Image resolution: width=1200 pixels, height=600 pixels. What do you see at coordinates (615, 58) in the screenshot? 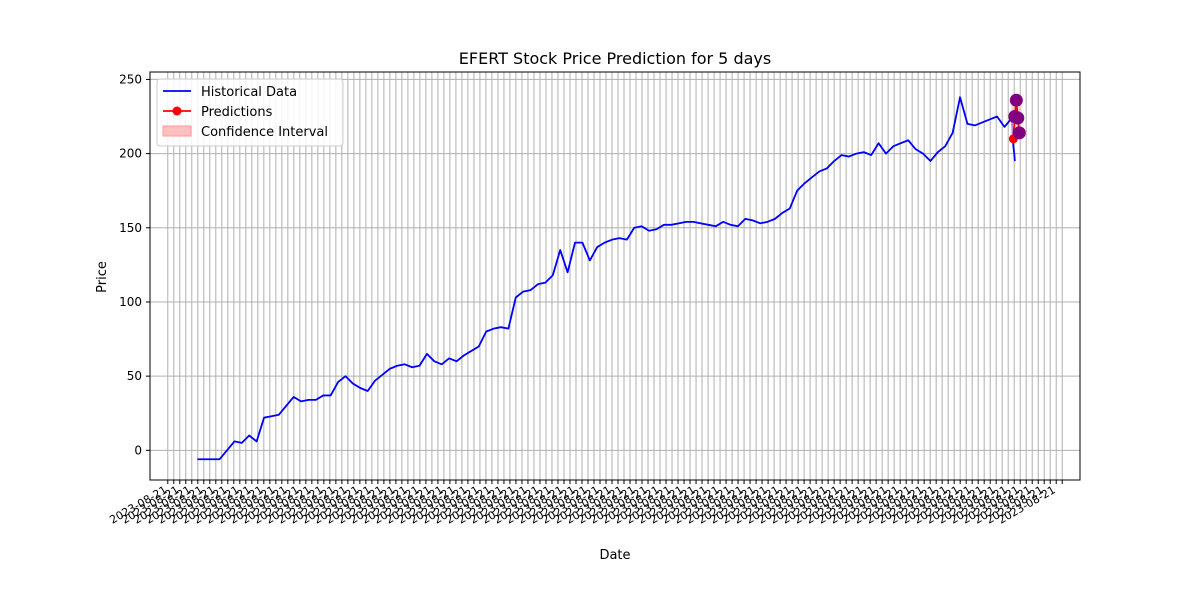
I see `chart-title: EFERT Stock Price Prediction for 5 days` at bounding box center [615, 58].